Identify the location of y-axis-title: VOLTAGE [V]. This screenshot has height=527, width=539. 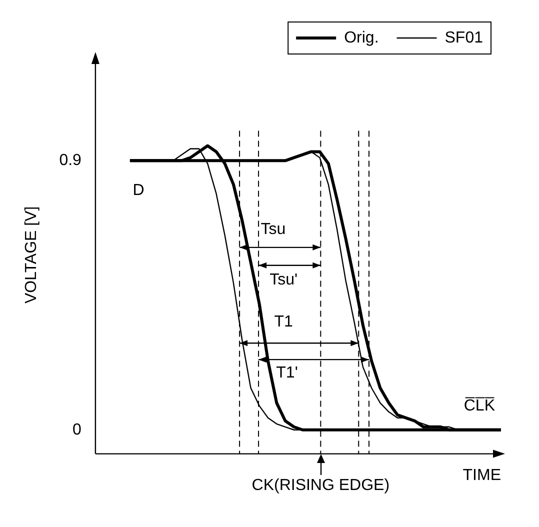
(31, 255).